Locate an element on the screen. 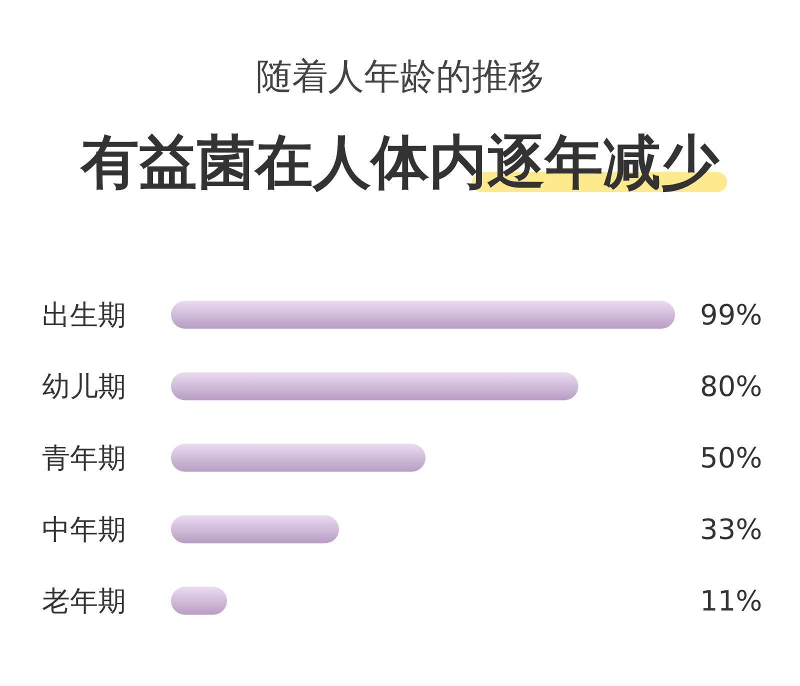 The image size is (800, 686). data-label: 80% is located at coordinates (731, 386).